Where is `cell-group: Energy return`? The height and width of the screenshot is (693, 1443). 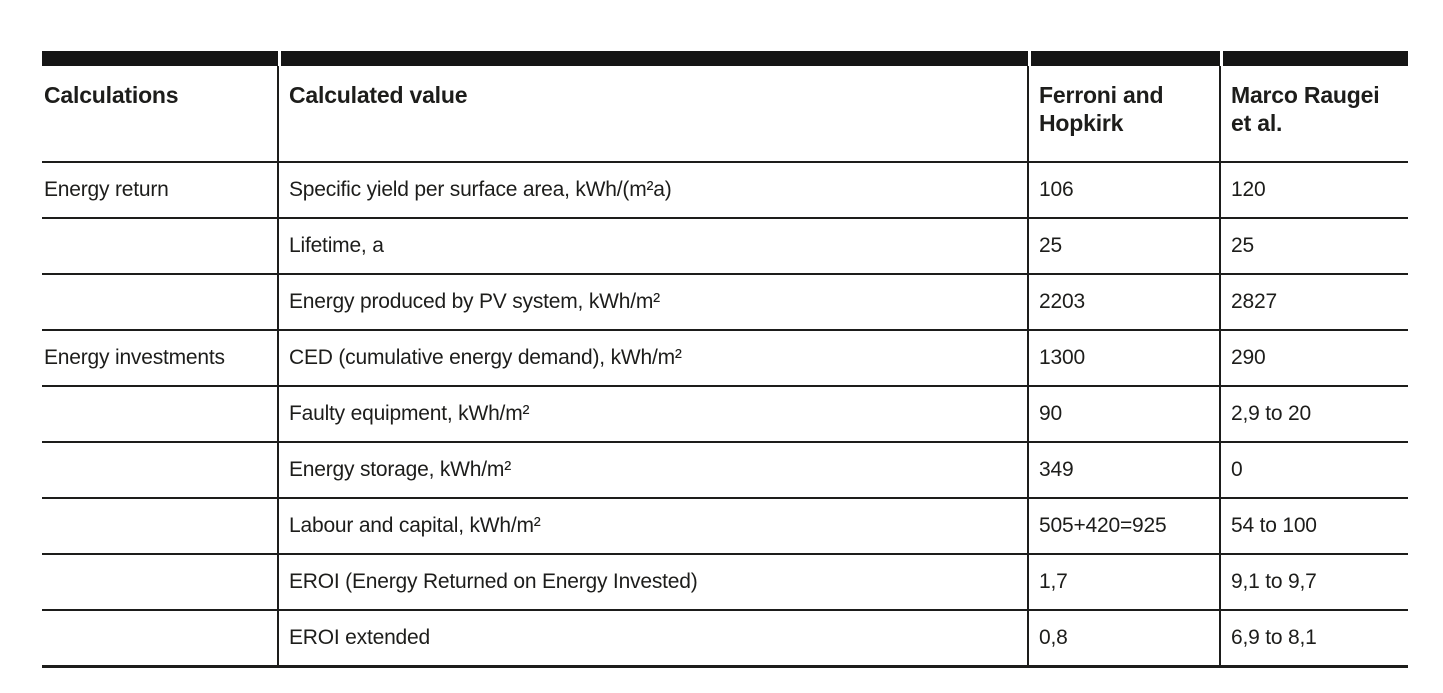
cell-group: Energy return is located at coordinates (160, 190).